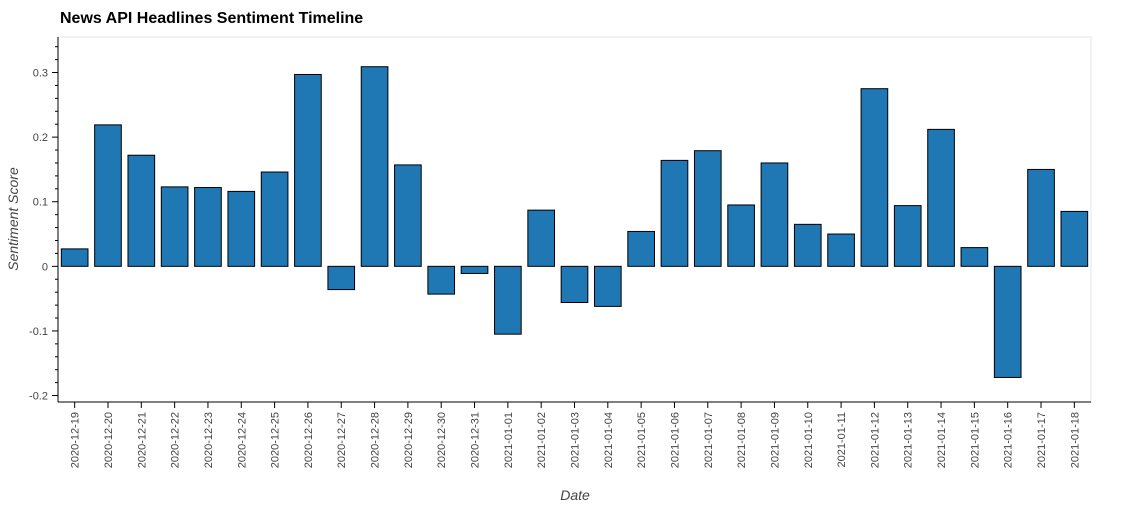 The width and height of the screenshot is (1125, 506). What do you see at coordinates (542, 440) in the screenshot?
I see `x-tick-label: 2021-01-02` at bounding box center [542, 440].